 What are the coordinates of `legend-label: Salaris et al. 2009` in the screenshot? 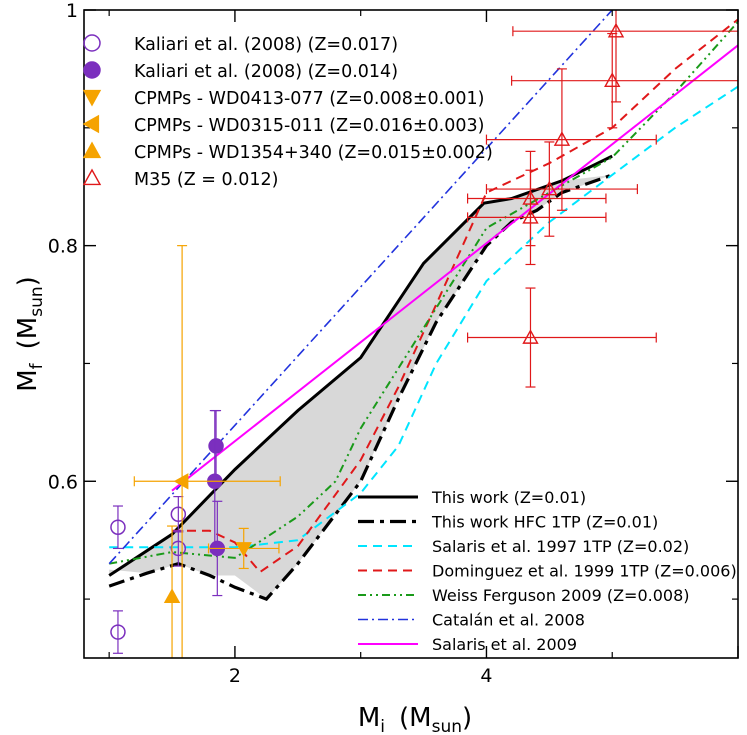 It's located at (504, 644).